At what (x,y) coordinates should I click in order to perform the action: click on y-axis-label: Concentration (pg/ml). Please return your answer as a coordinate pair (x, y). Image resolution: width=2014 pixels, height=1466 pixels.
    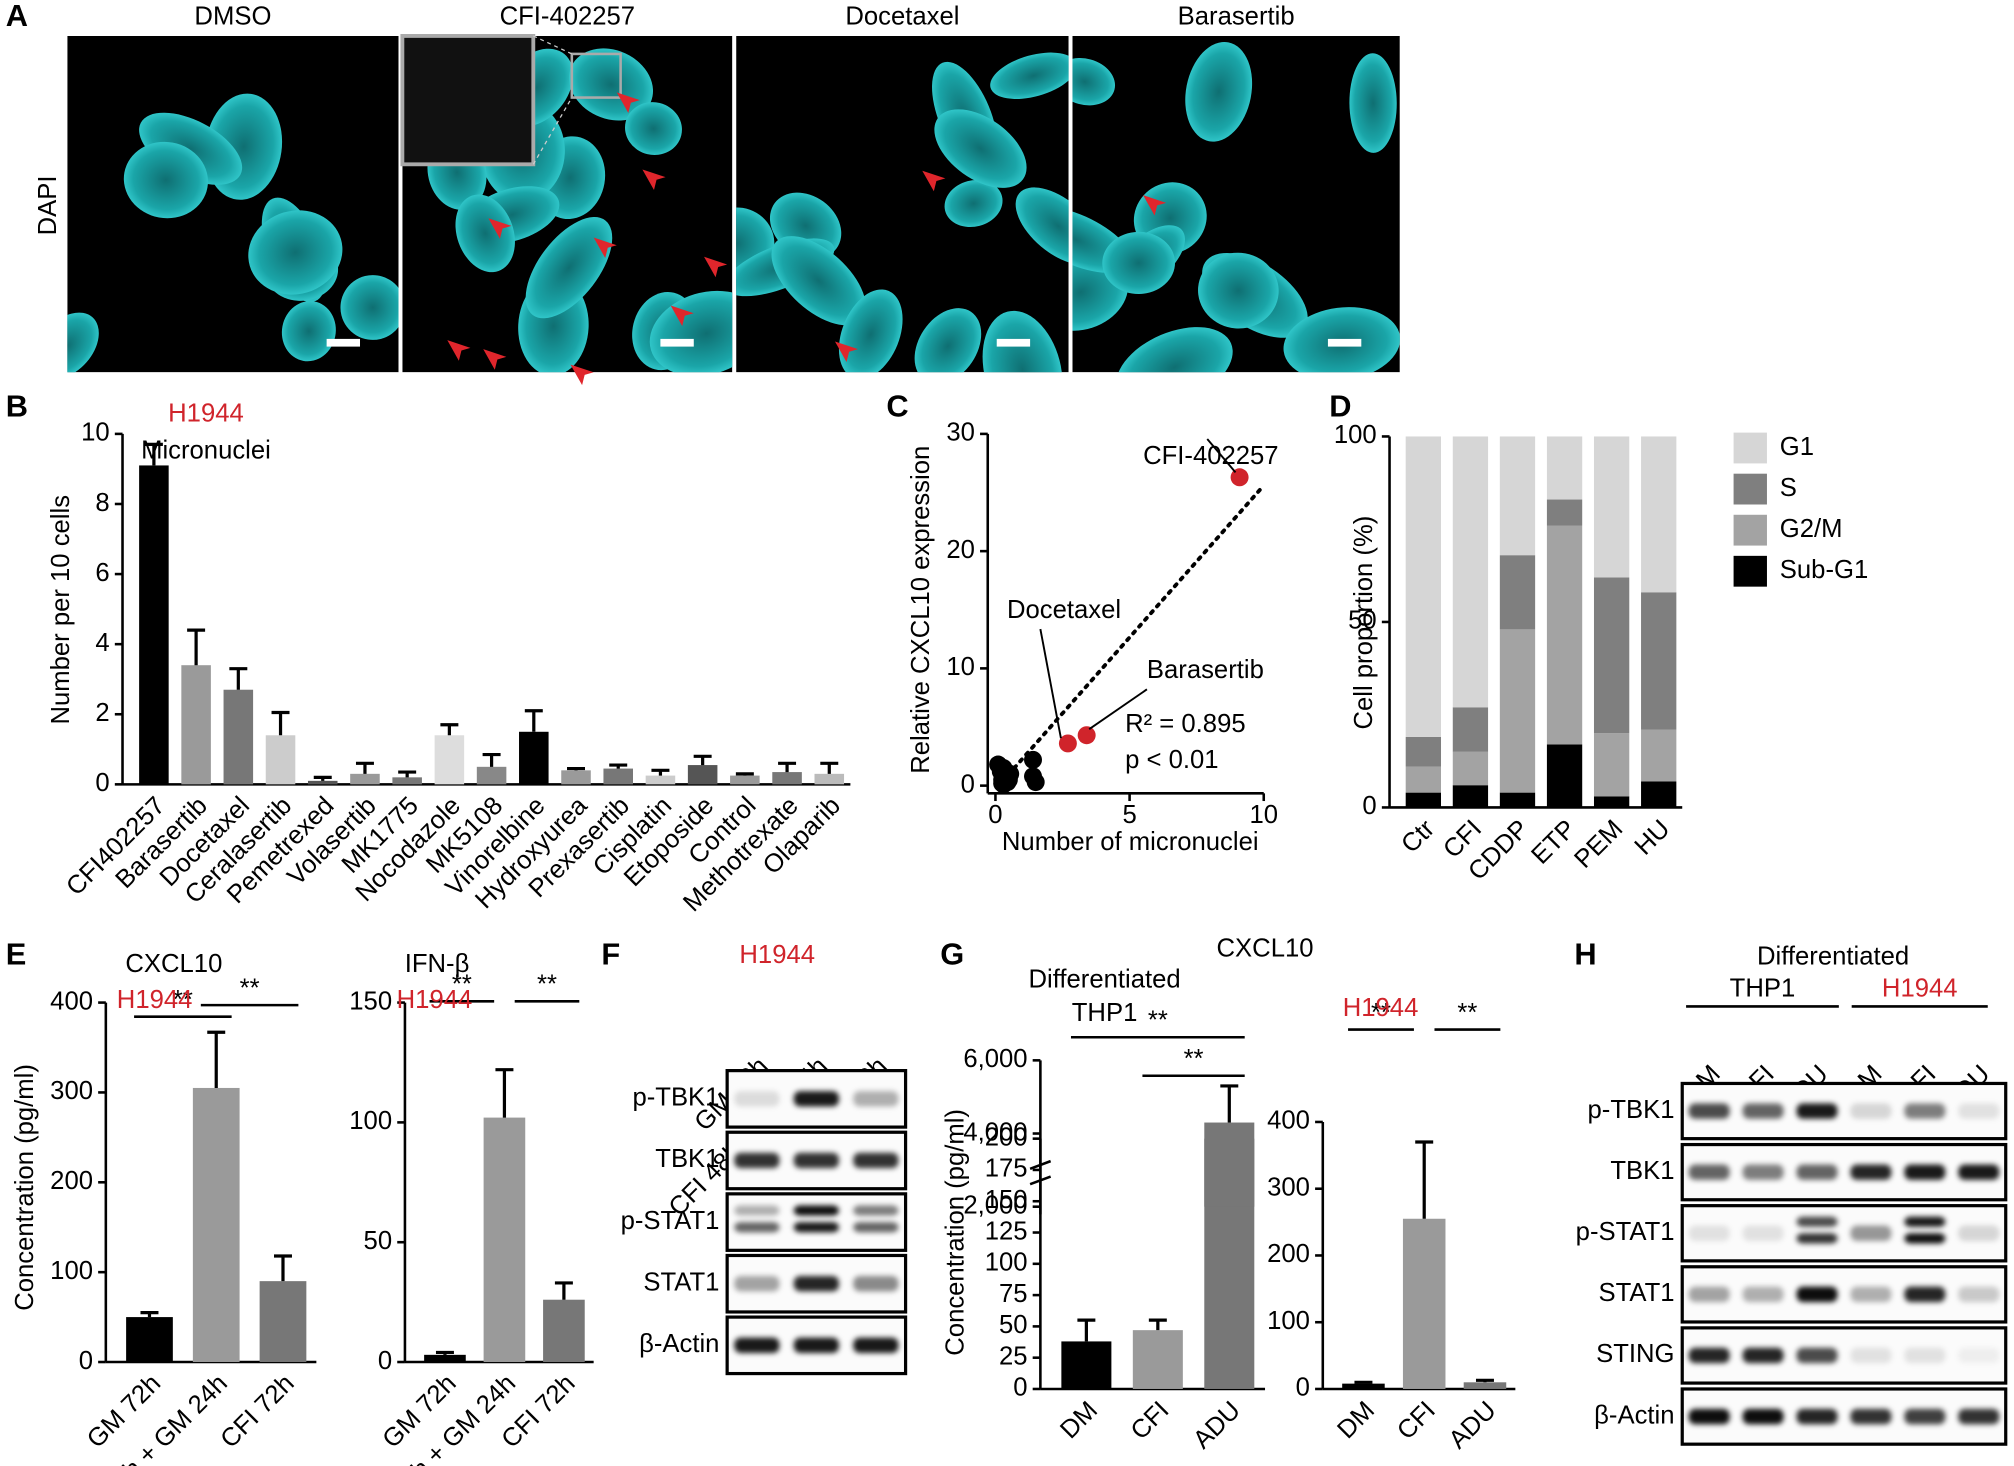
    Looking at the image, I should click on (956, 1232).